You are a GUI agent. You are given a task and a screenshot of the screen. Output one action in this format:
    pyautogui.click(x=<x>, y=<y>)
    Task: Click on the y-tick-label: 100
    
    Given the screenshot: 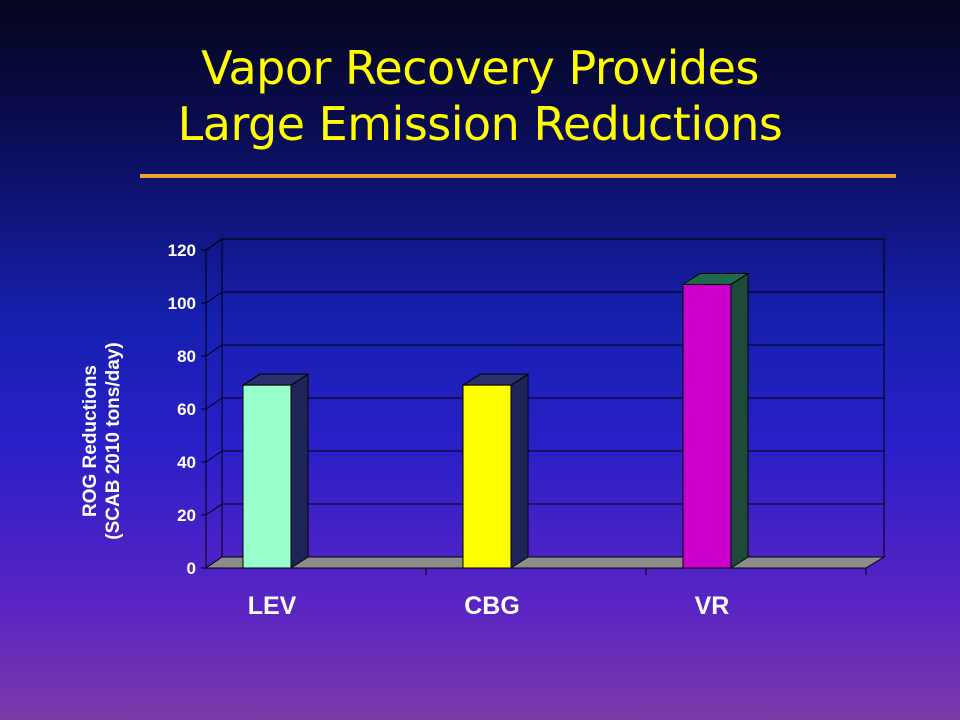 What is the action you would take?
    pyautogui.click(x=182, y=303)
    